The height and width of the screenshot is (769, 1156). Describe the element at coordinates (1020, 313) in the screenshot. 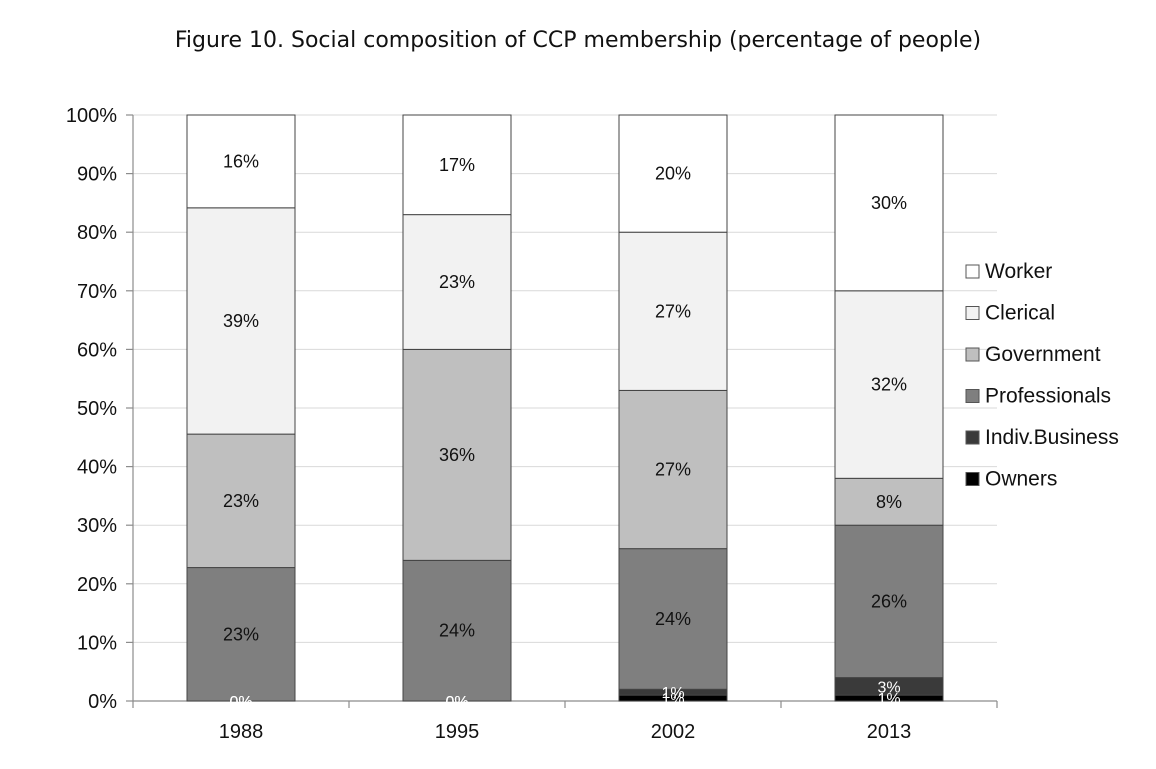

I see `legend-label-clerical: Clerical` at that location.